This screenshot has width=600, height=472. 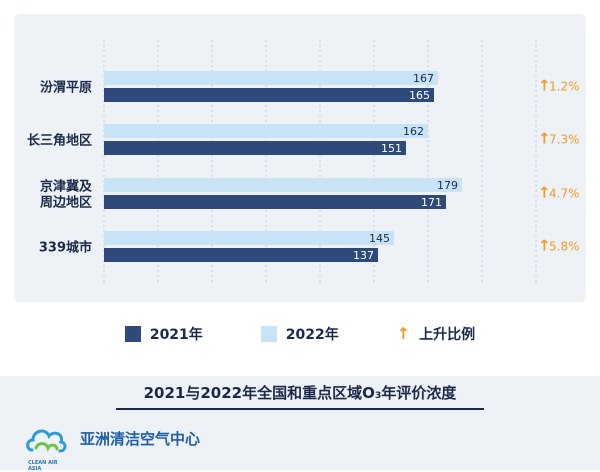 I want to click on data-label: 162, so click(x=413, y=131).